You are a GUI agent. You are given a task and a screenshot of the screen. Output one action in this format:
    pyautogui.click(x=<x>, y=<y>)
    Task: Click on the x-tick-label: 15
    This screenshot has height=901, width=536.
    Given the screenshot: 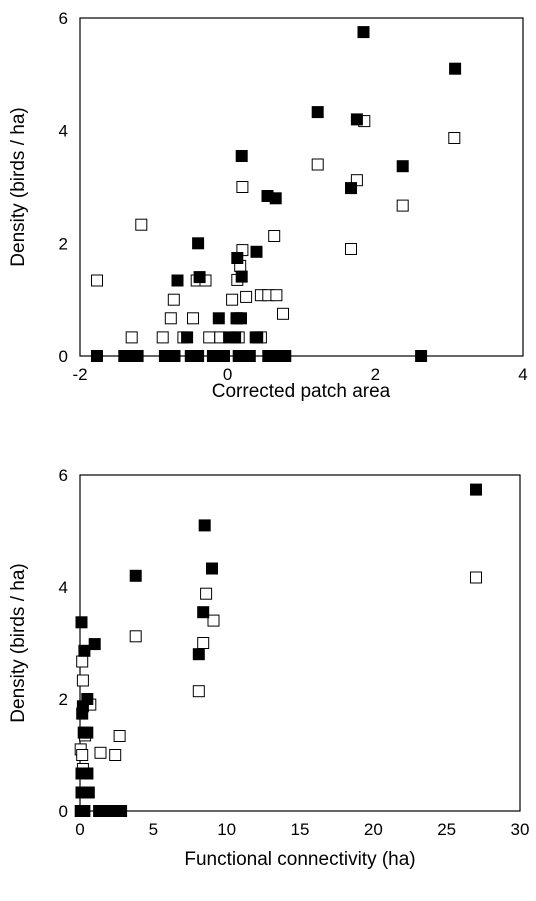 What is the action you would take?
    pyautogui.click(x=300, y=829)
    